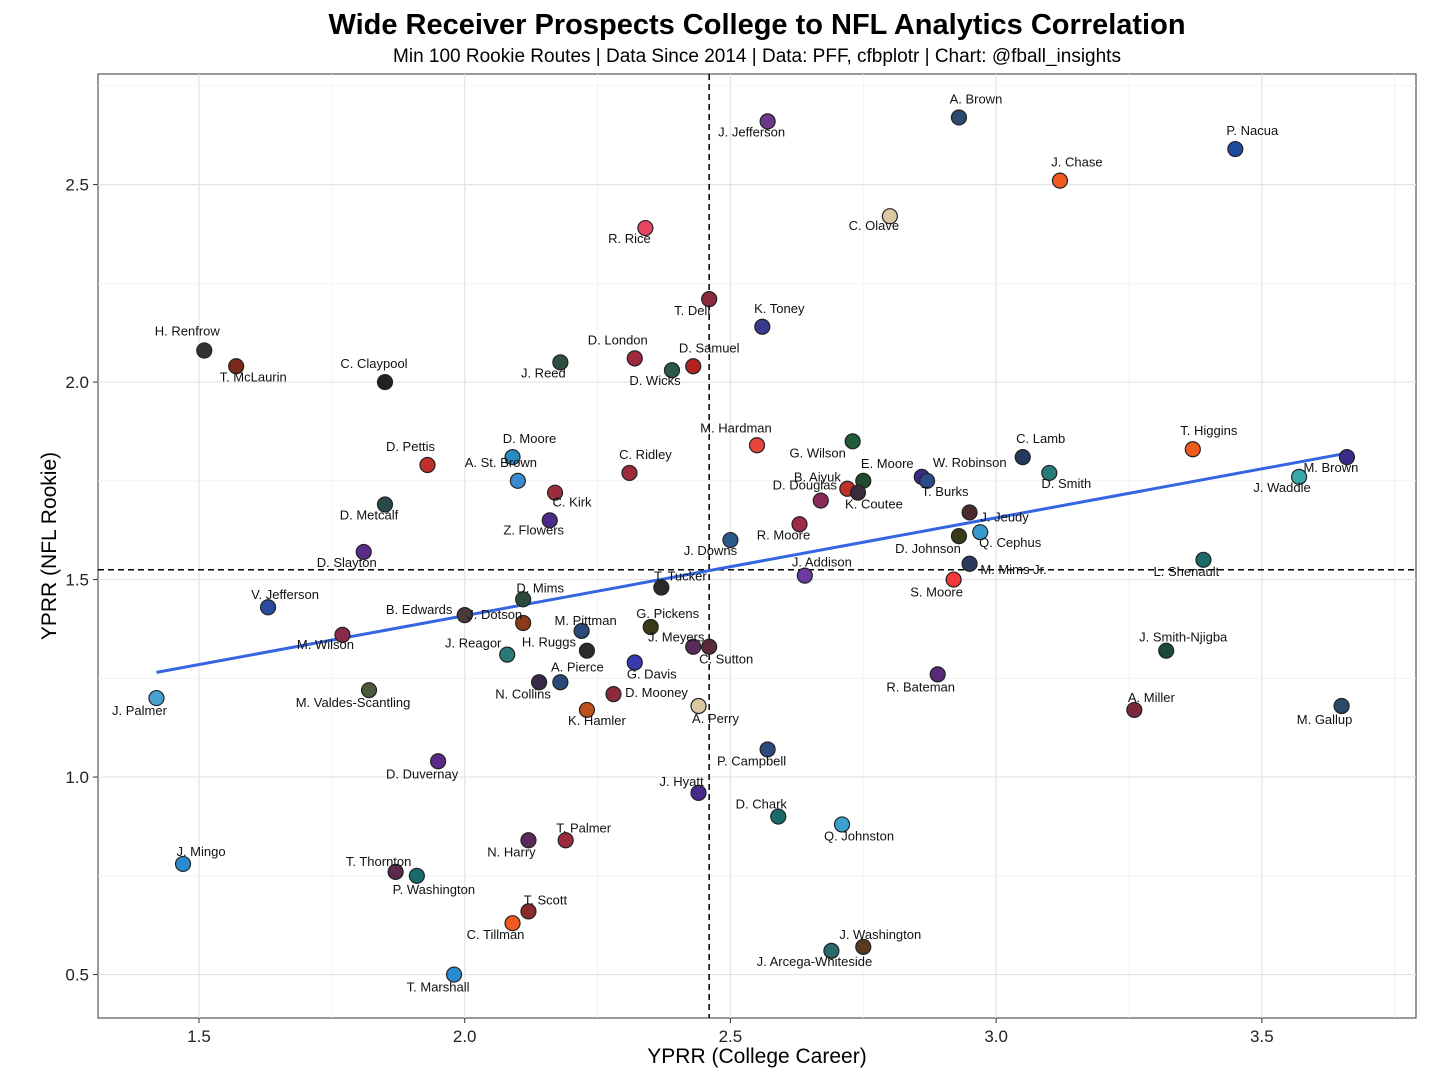 The image size is (1456, 1085). What do you see at coordinates (385, 382) in the screenshot?
I see `data-point-c-claypool` at bounding box center [385, 382].